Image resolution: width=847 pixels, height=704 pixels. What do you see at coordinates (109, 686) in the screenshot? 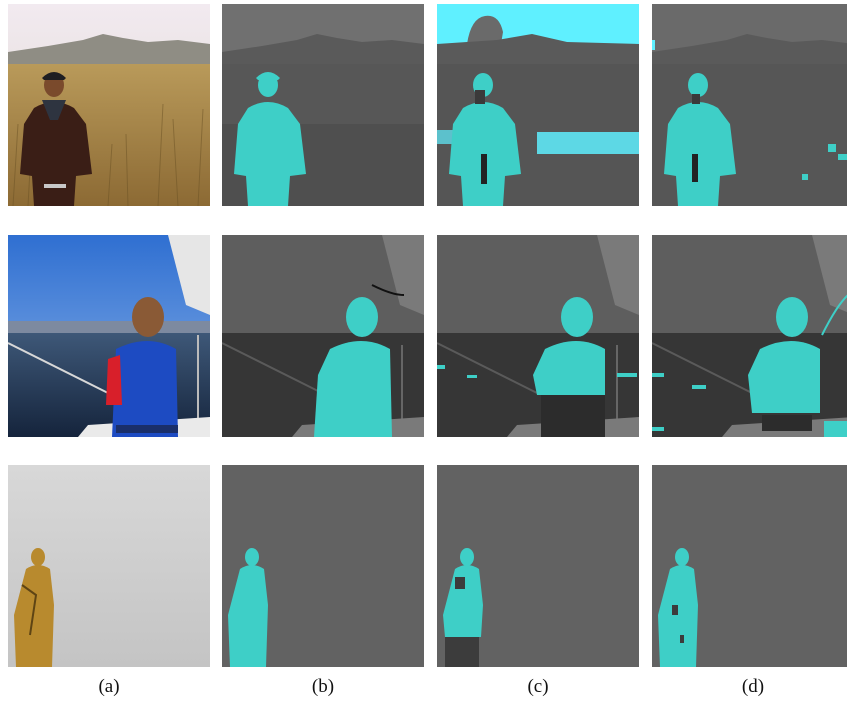
I see `caption-a: (a)` at bounding box center [109, 686].